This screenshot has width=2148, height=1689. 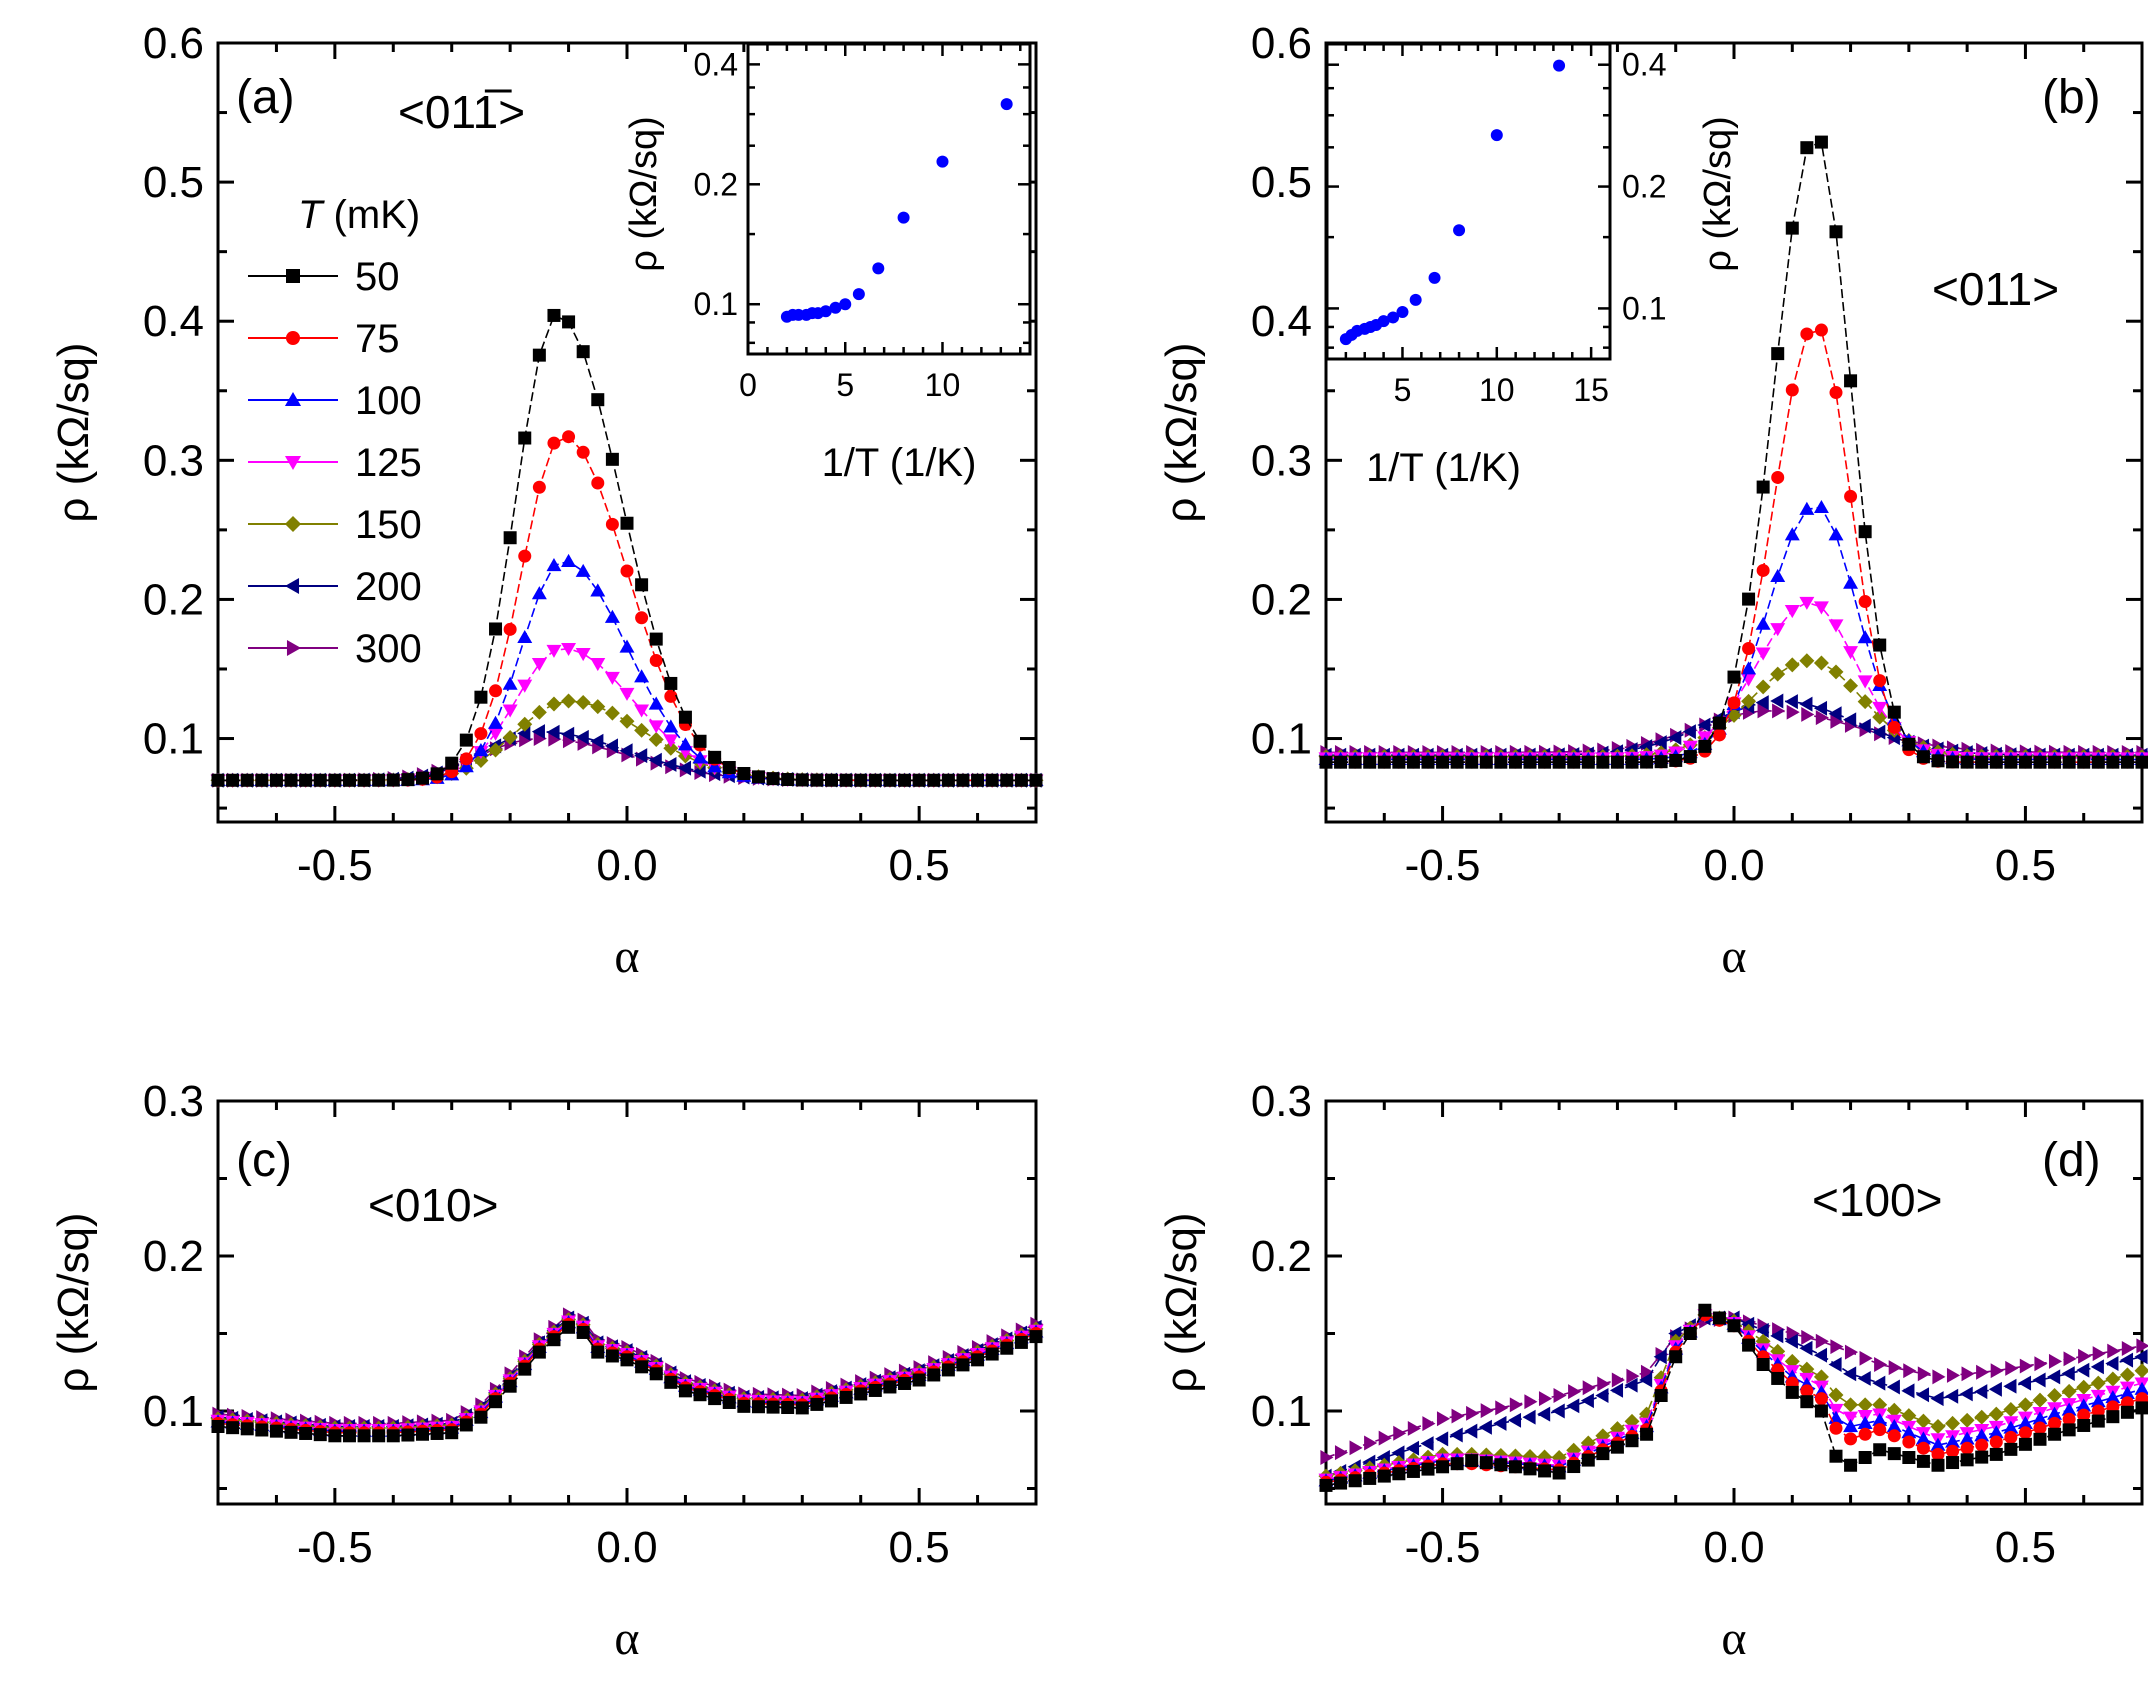 I want to click on legend-item-150: 150, so click(x=335, y=525).